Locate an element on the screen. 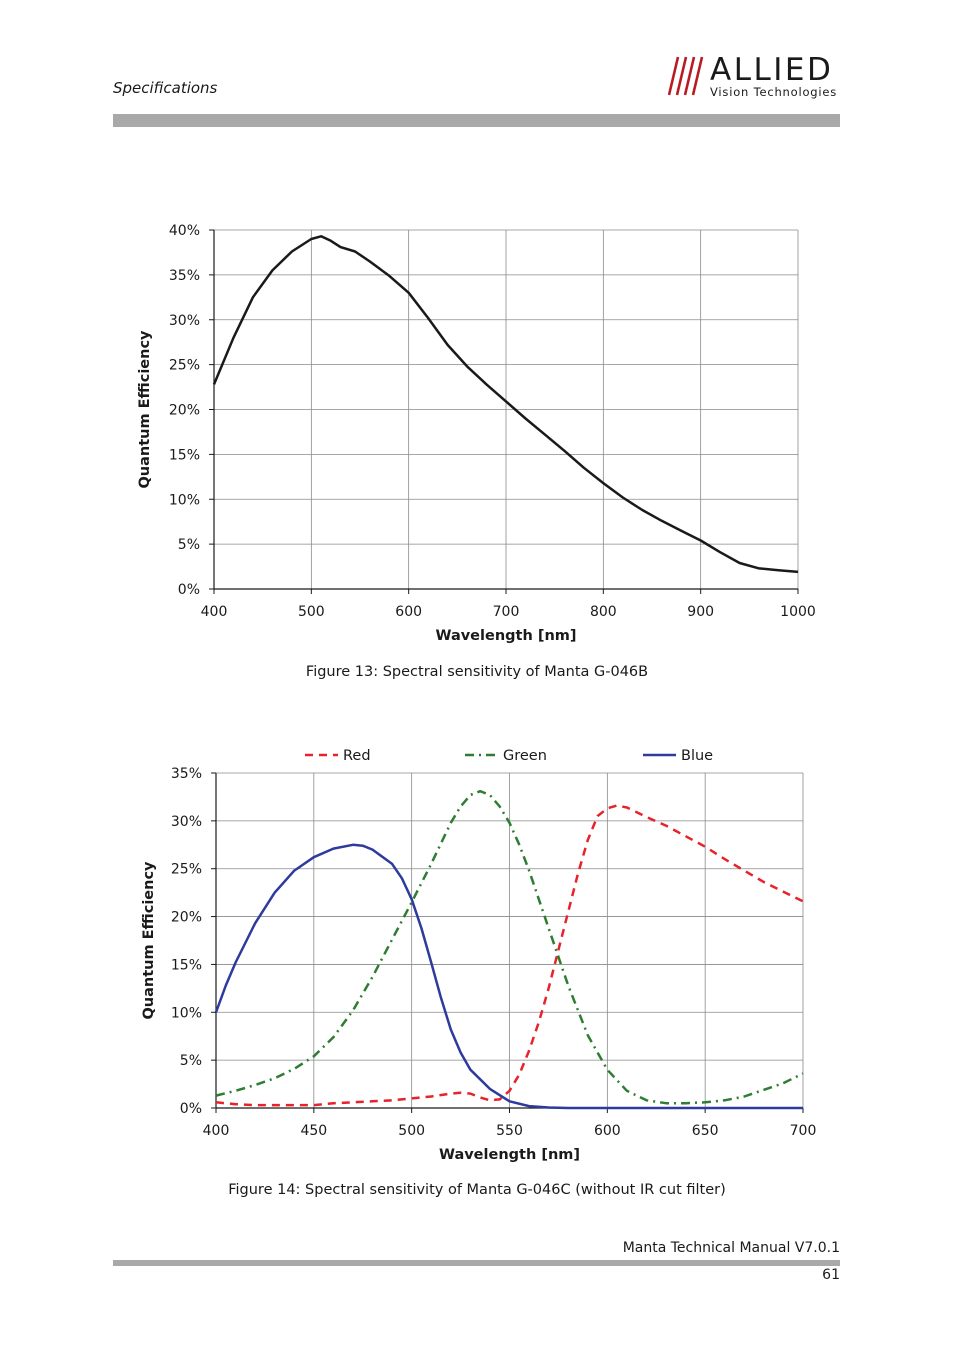 This screenshot has width=954, height=1350. x-tick-label: 550 is located at coordinates (509, 1131).